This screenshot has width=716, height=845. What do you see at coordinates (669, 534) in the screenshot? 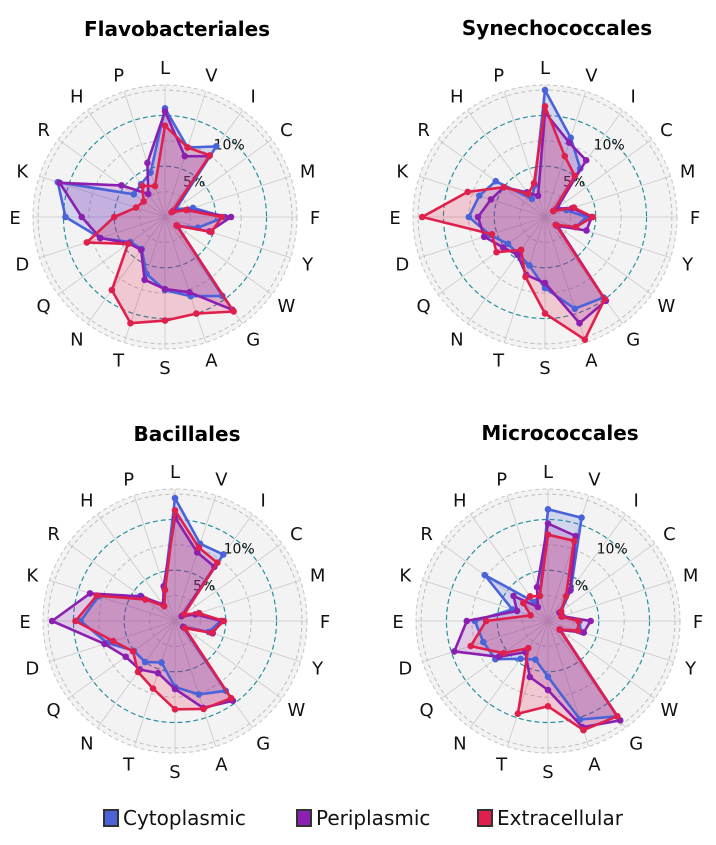
I see `axis-label-C: C` at bounding box center [669, 534].